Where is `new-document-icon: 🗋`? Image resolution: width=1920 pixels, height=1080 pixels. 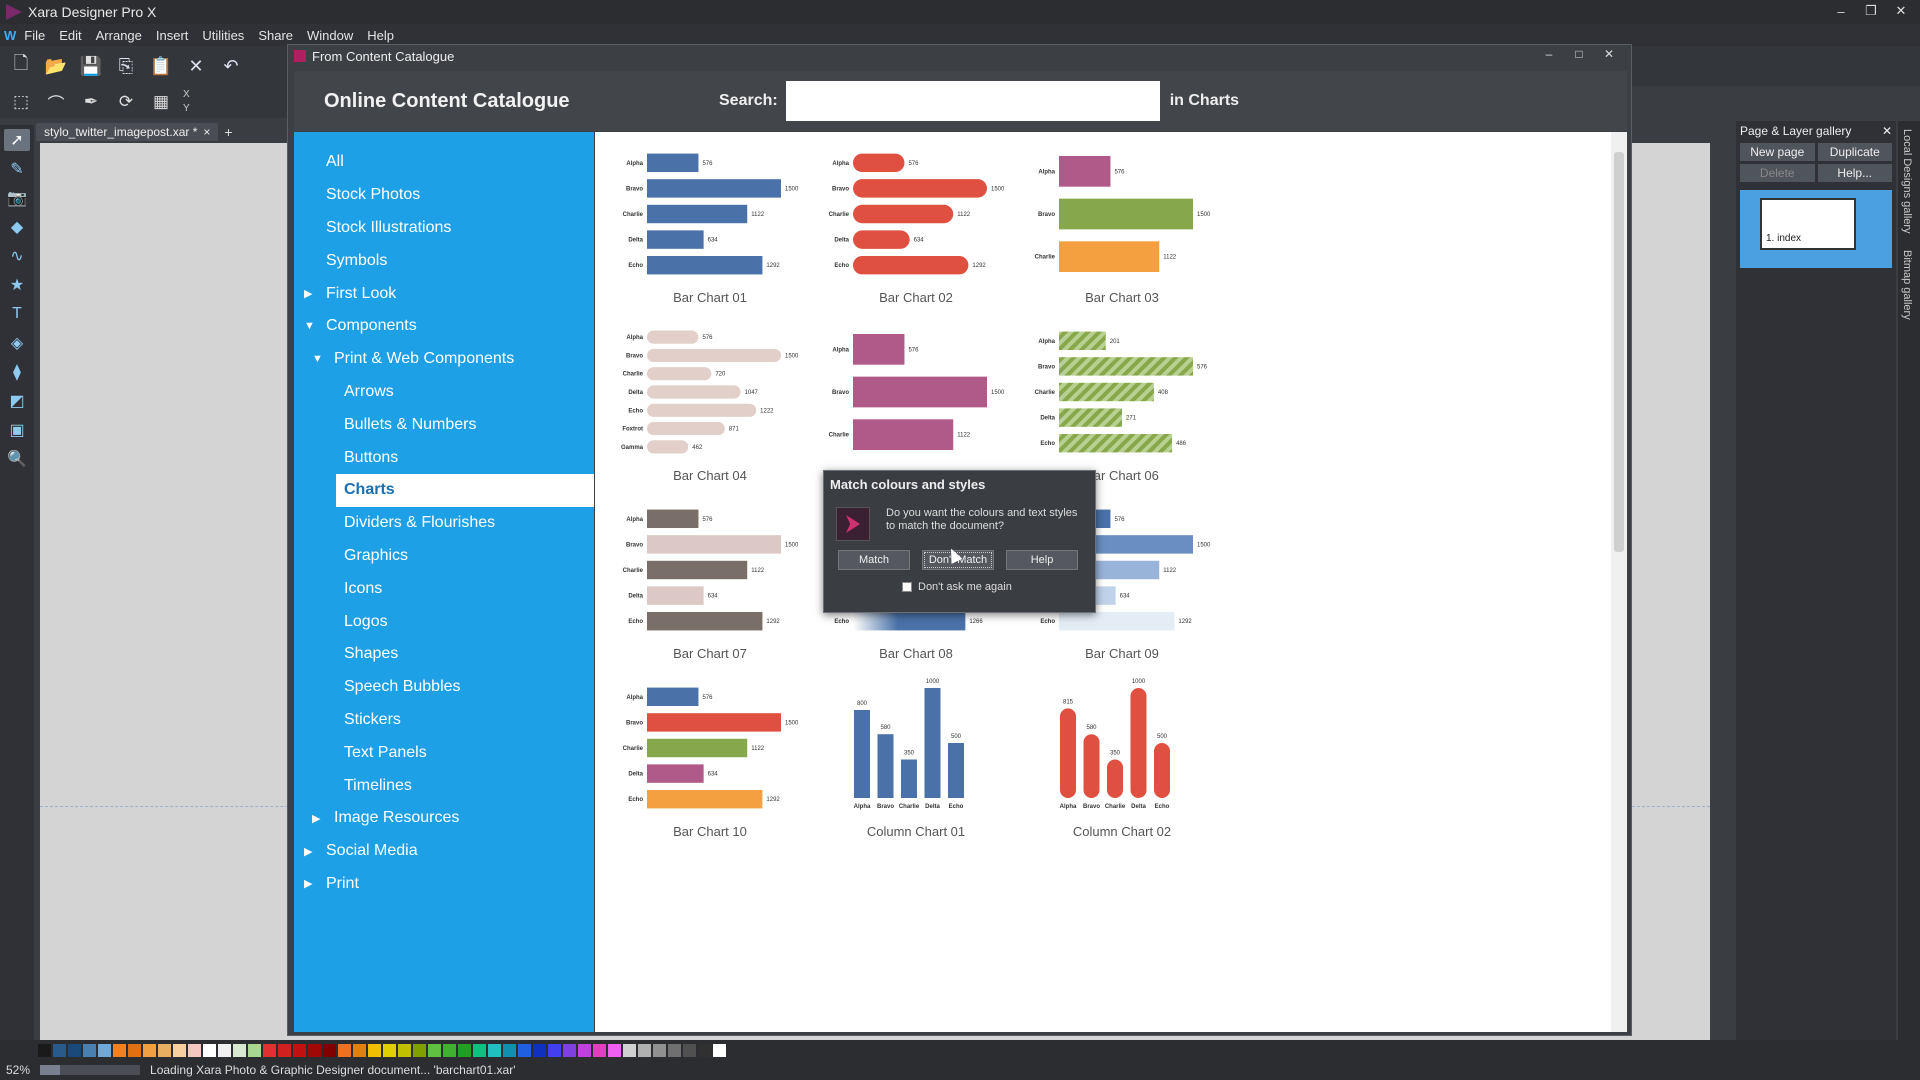
new-document-icon: 🗋 is located at coordinates (21, 63).